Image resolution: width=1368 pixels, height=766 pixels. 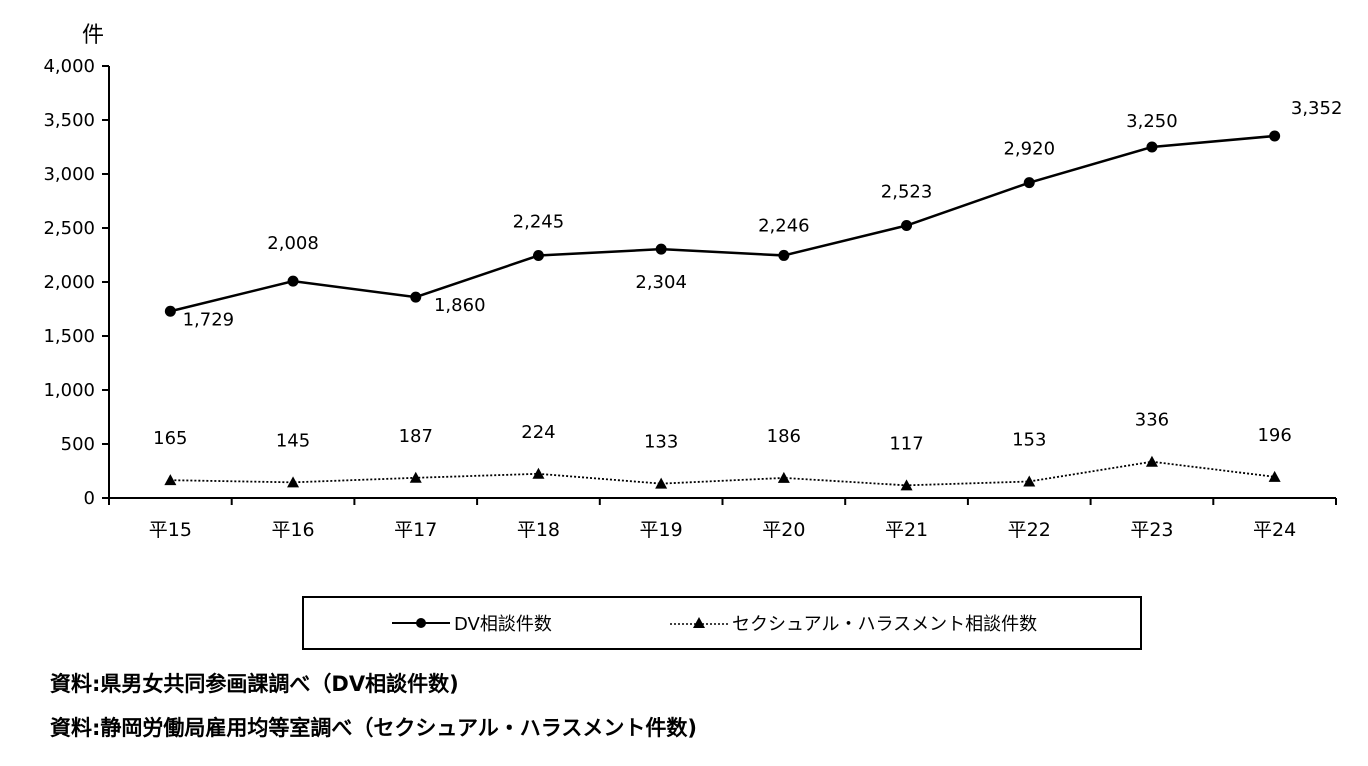 What do you see at coordinates (906, 530) in the screenshot?
I see `x-tick-label: 平21` at bounding box center [906, 530].